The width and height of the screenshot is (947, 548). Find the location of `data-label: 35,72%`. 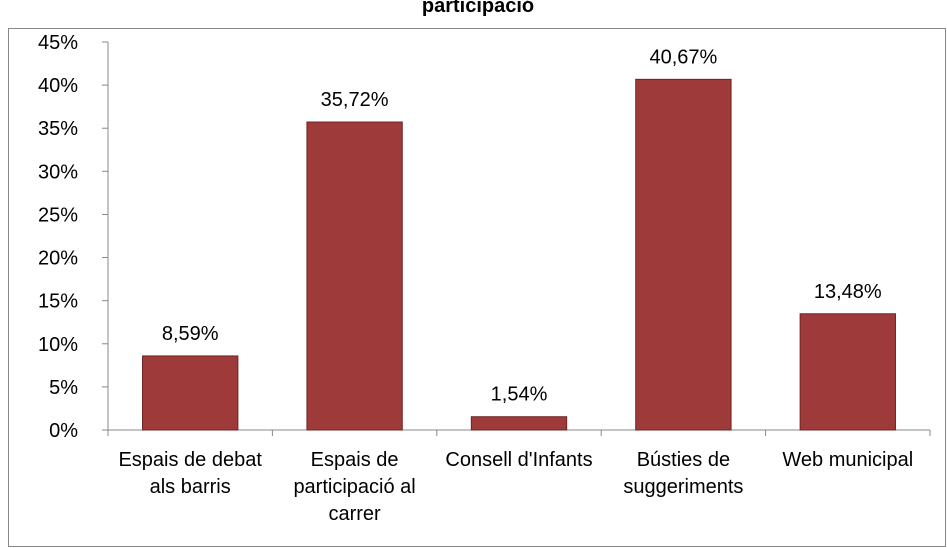

data-label: 35,72% is located at coordinates (355, 100).